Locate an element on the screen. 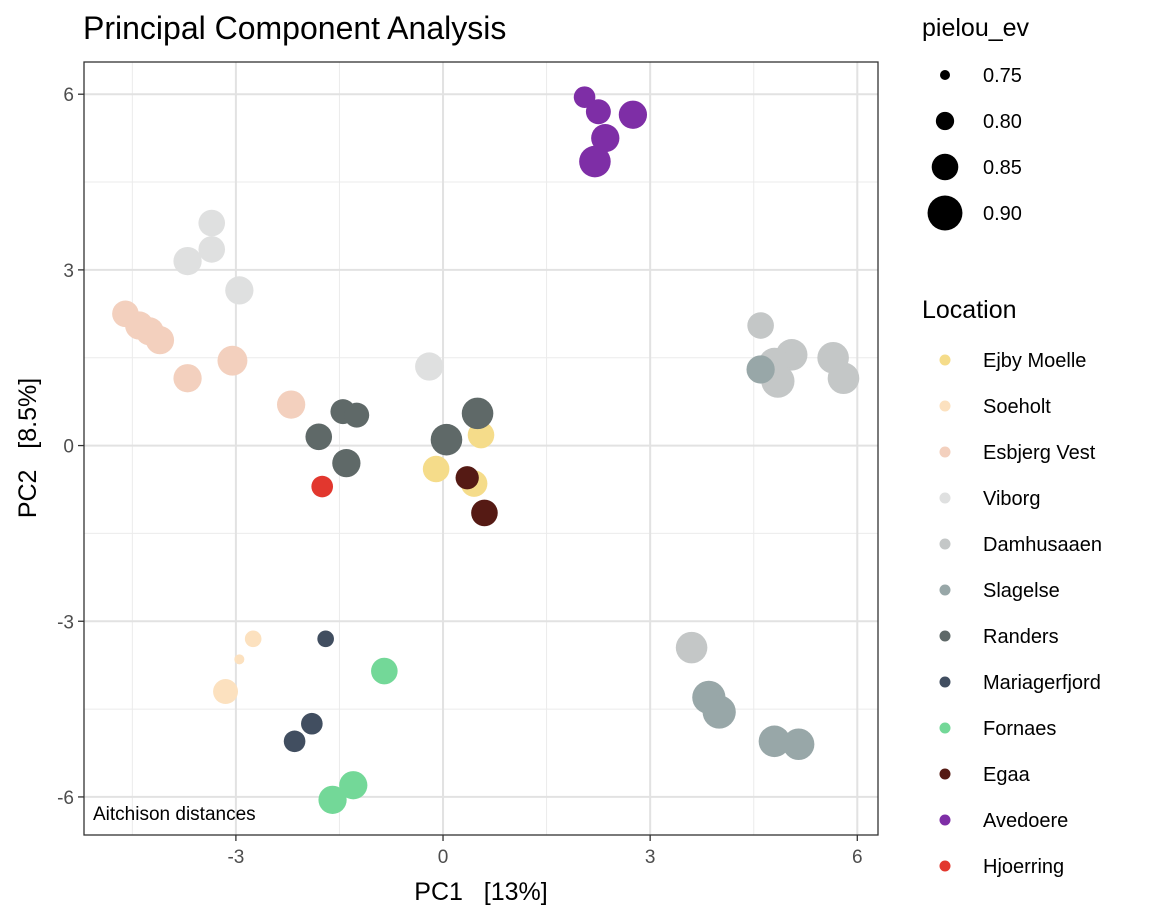 The height and width of the screenshot is (921, 1152). chart-title: Principal Component Analysis is located at coordinates (294, 28).